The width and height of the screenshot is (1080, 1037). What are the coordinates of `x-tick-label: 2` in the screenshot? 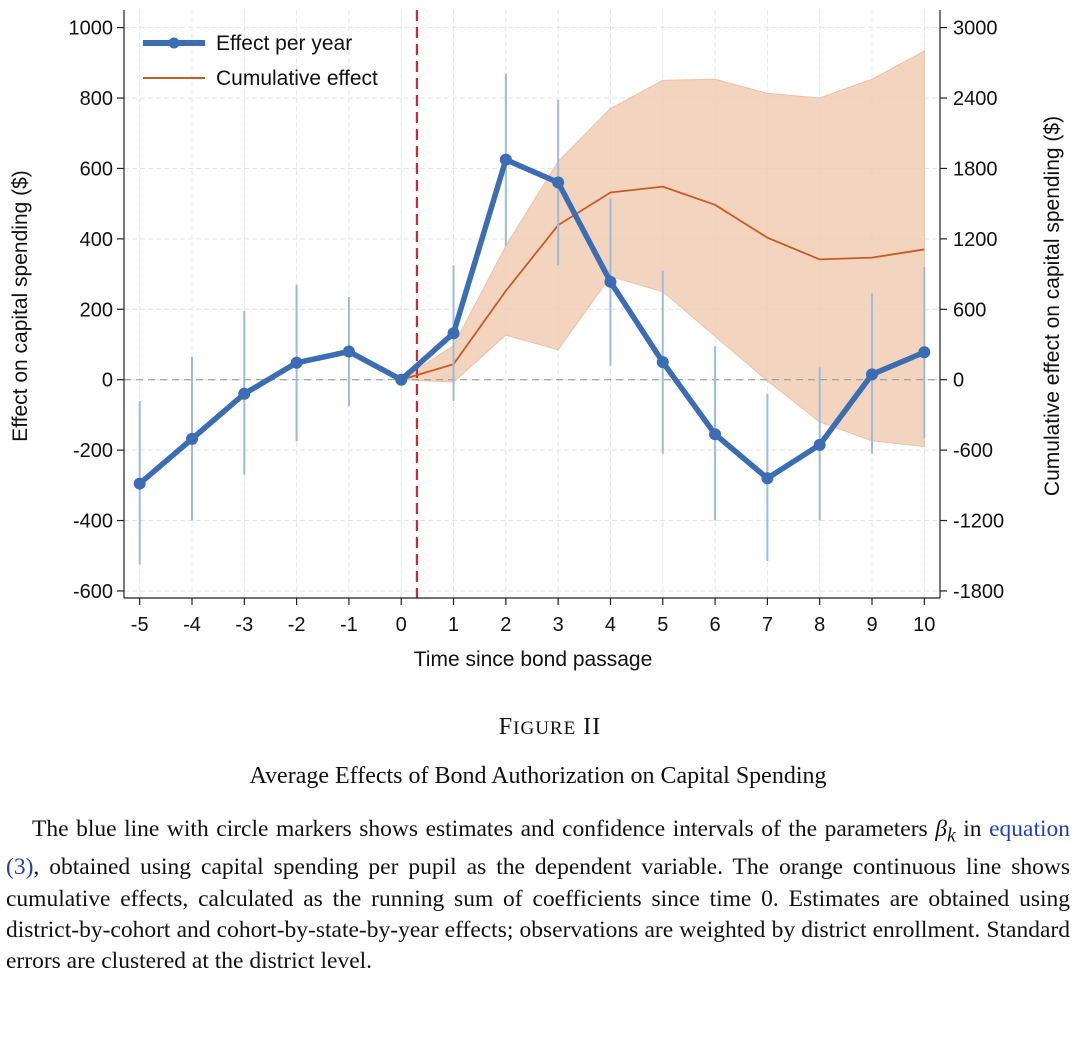 It's located at (505, 625).